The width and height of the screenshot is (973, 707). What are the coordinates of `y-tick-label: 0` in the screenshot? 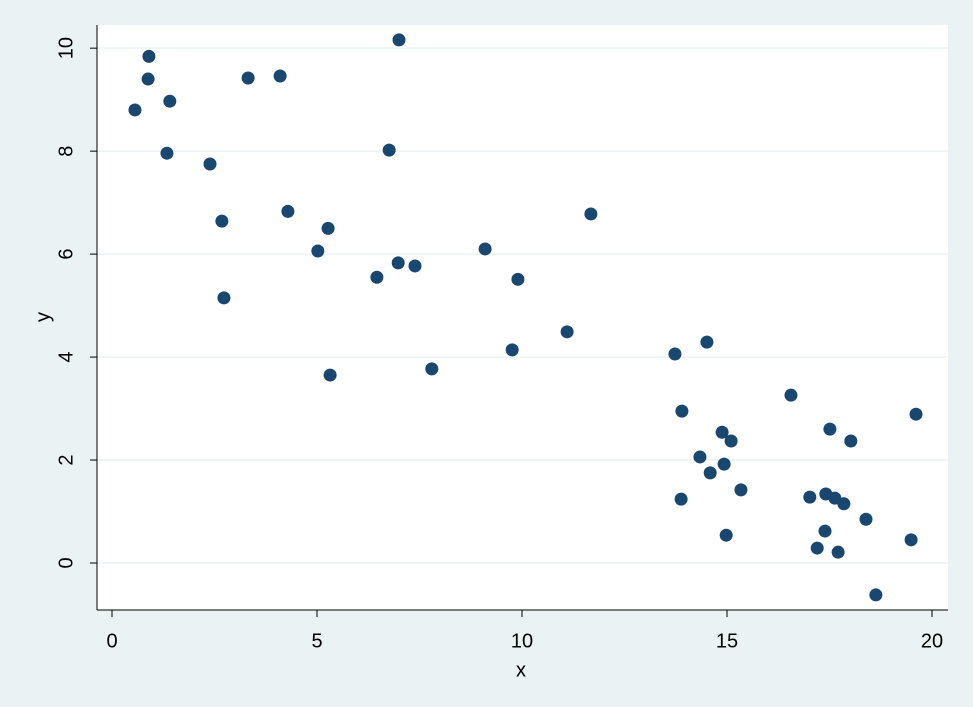 It's located at (66, 562).